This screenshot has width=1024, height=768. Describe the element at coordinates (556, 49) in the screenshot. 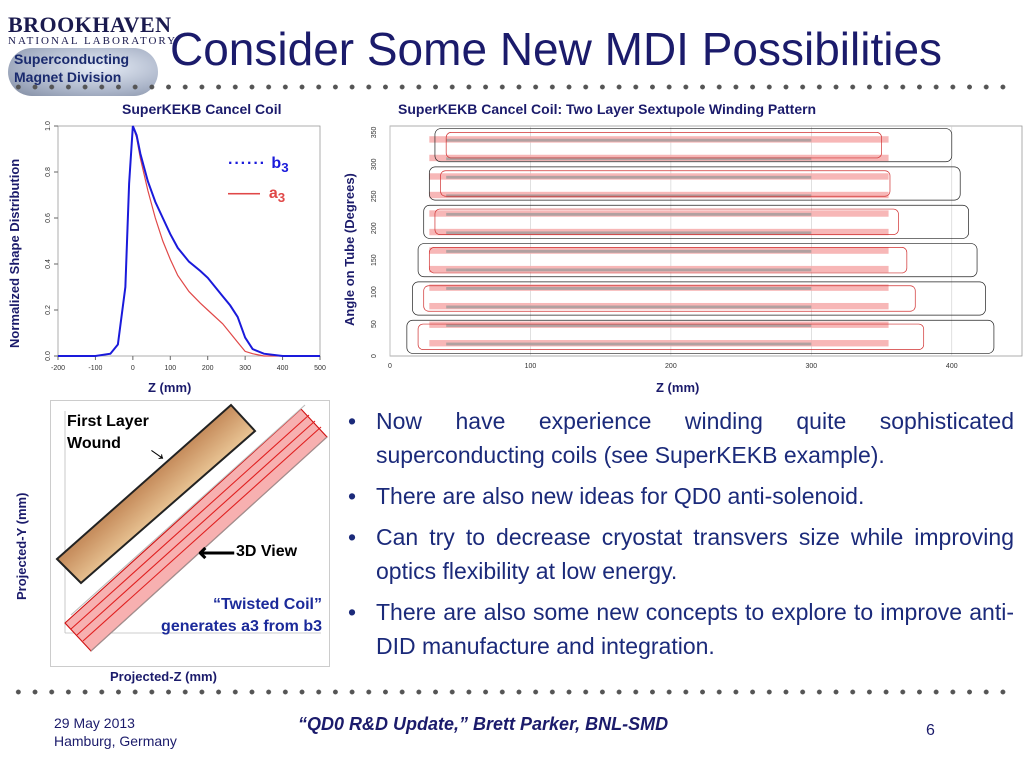

I see `slide-title: Consider Some New MDI Possibilities` at that location.